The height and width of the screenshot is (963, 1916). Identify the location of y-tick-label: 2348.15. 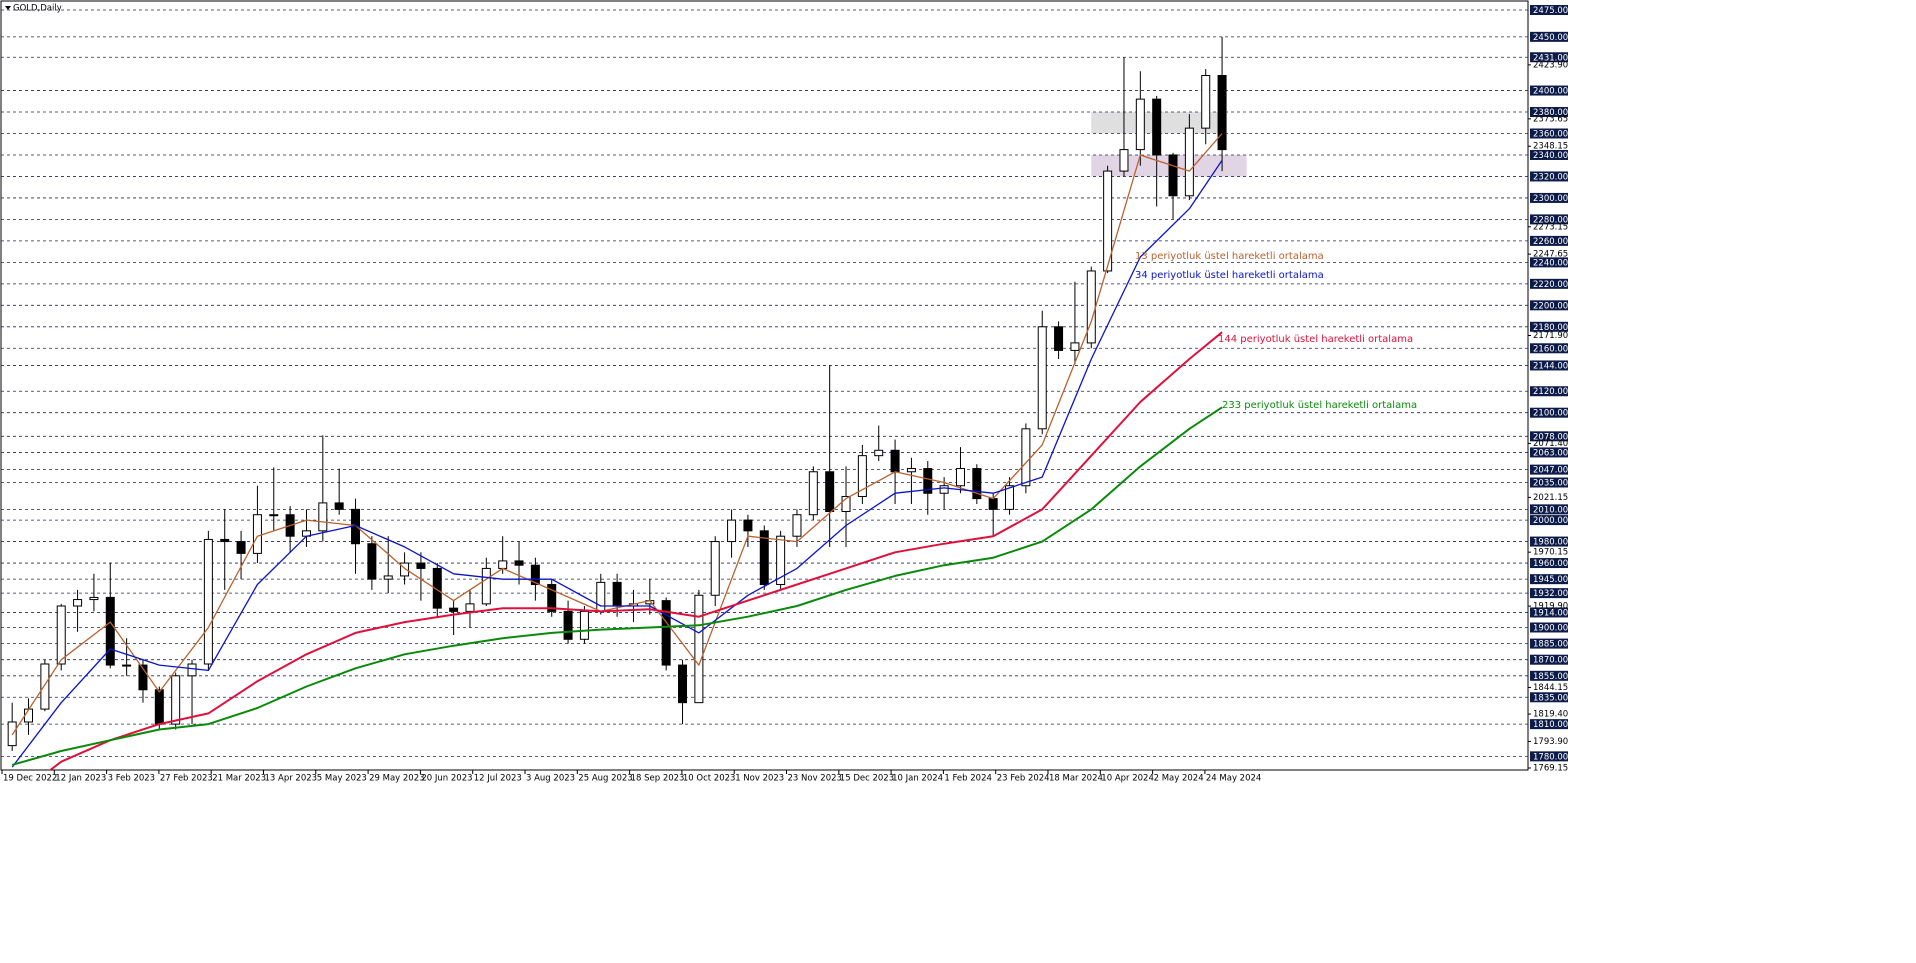
(1550, 147).